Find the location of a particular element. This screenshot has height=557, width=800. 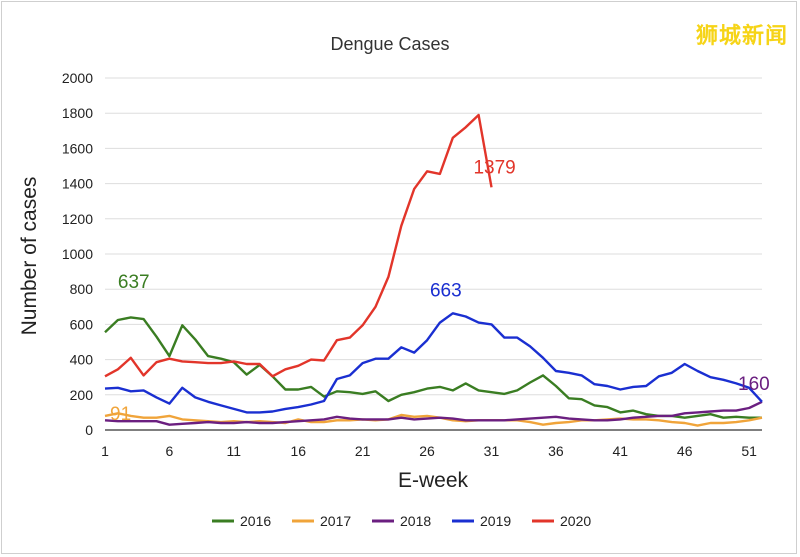

y-axis-label: Number of cases is located at coordinates (29, 256).